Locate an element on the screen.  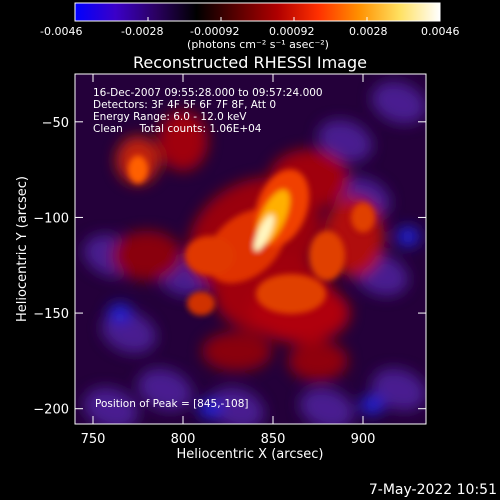
annotation-energy-range: Energy Range: 6.0 - 12.0 keV is located at coordinates (170, 117).